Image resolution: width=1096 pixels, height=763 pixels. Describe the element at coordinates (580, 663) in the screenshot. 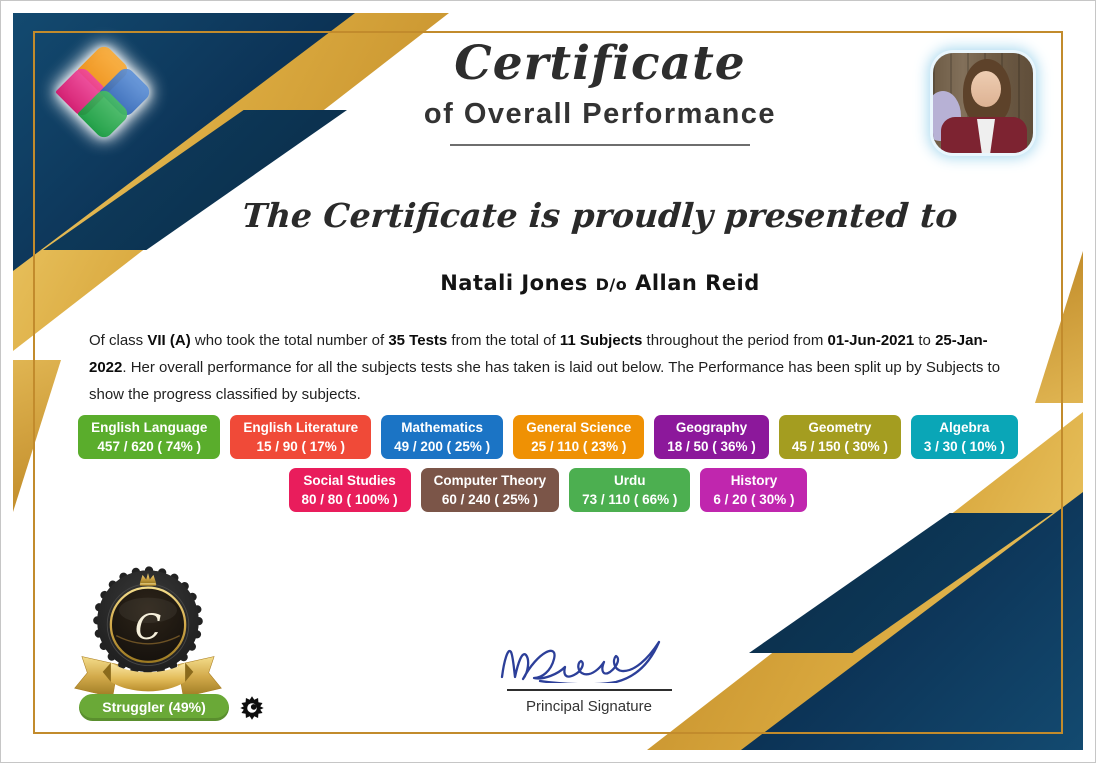

I see `principal-signature-icon` at that location.